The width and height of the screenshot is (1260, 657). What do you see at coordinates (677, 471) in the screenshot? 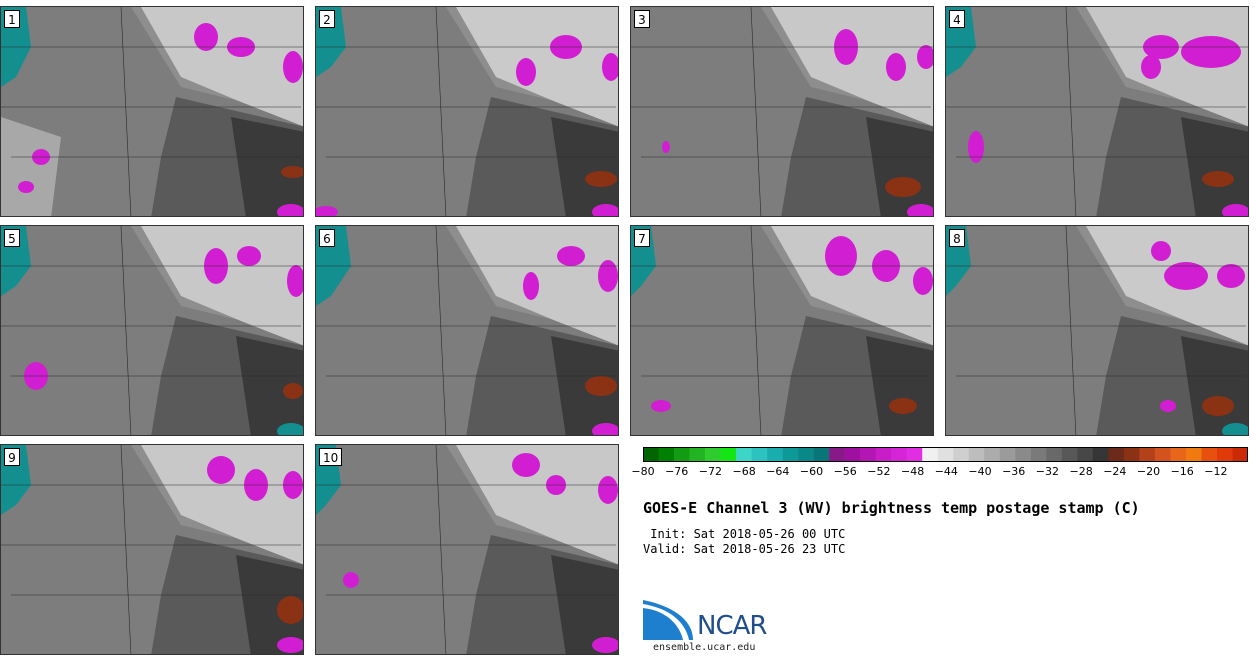
I see `colorbar-tick-label: −76` at bounding box center [677, 471].